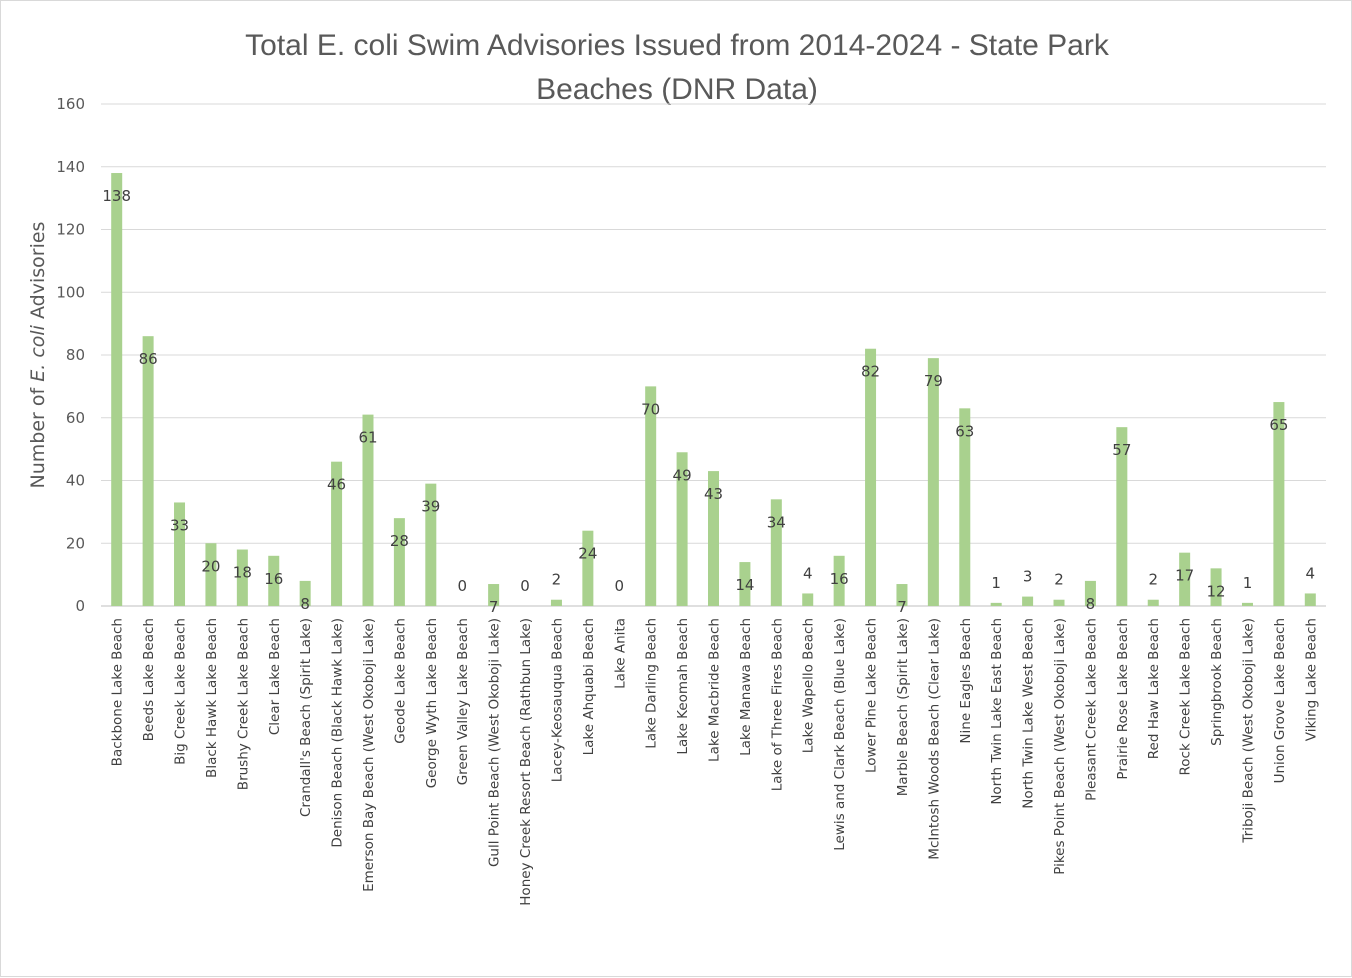 This screenshot has width=1352, height=978. I want to click on data-label: 138, so click(116, 196).